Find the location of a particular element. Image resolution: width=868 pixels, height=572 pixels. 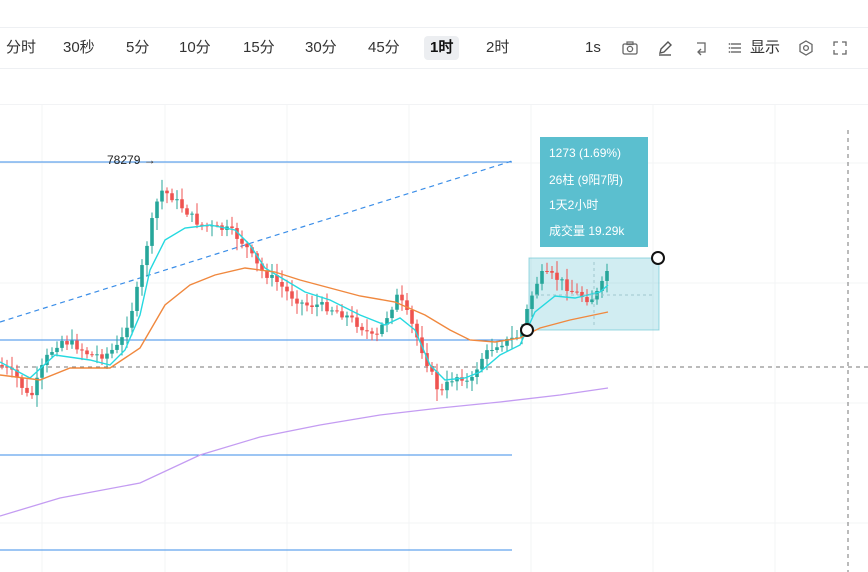

toolbar-divider is located at coordinates (434, 104).